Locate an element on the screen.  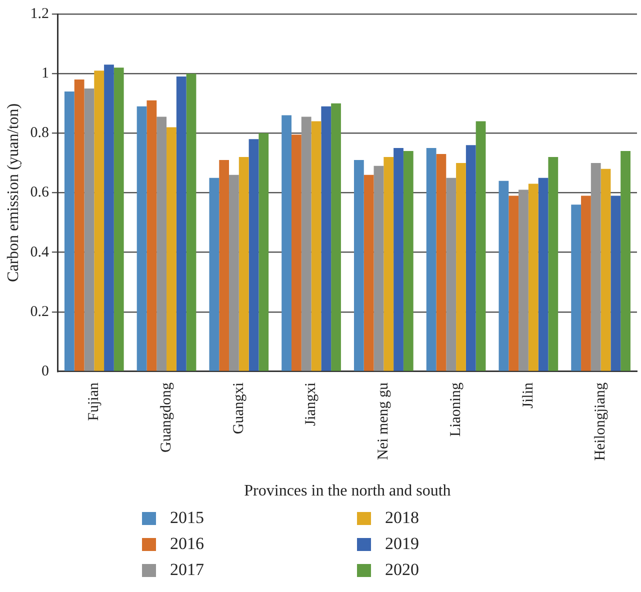
y-tick-label: 0 is located at coordinates (45, 371).